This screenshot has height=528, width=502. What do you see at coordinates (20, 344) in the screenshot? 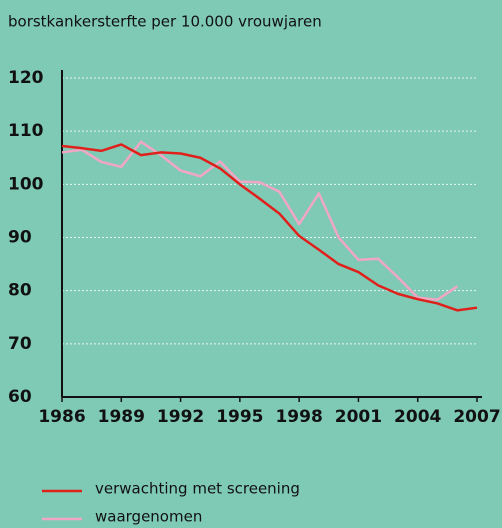
I see `y-tick-label: 70` at bounding box center [20, 344].